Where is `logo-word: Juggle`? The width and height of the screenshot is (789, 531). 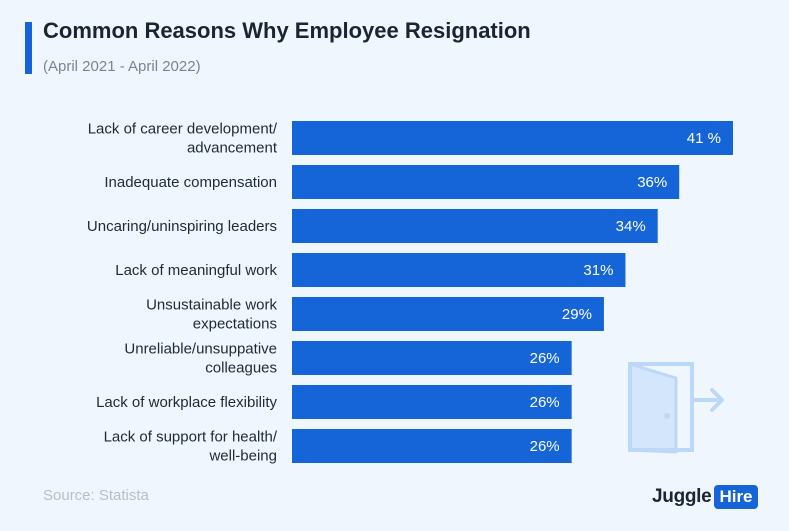
logo-word: Juggle is located at coordinates (682, 496).